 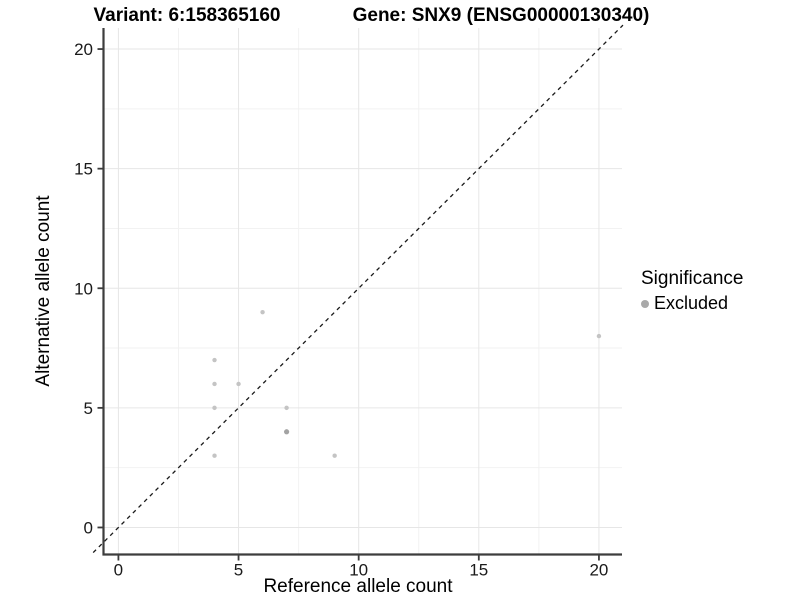 I want to click on legend-item-label: Excluded, so click(x=691, y=303).